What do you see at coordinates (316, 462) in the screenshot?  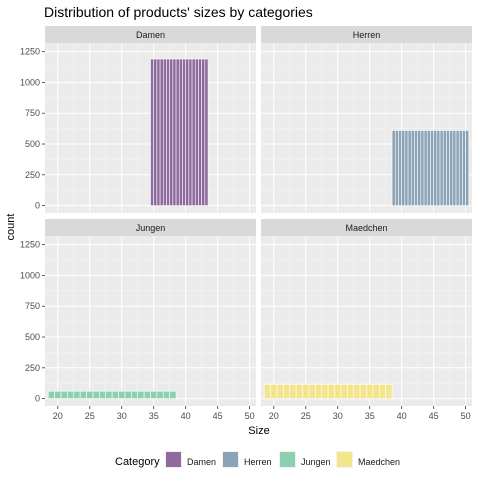 I see `legend-label-jungen: Jungen` at bounding box center [316, 462].